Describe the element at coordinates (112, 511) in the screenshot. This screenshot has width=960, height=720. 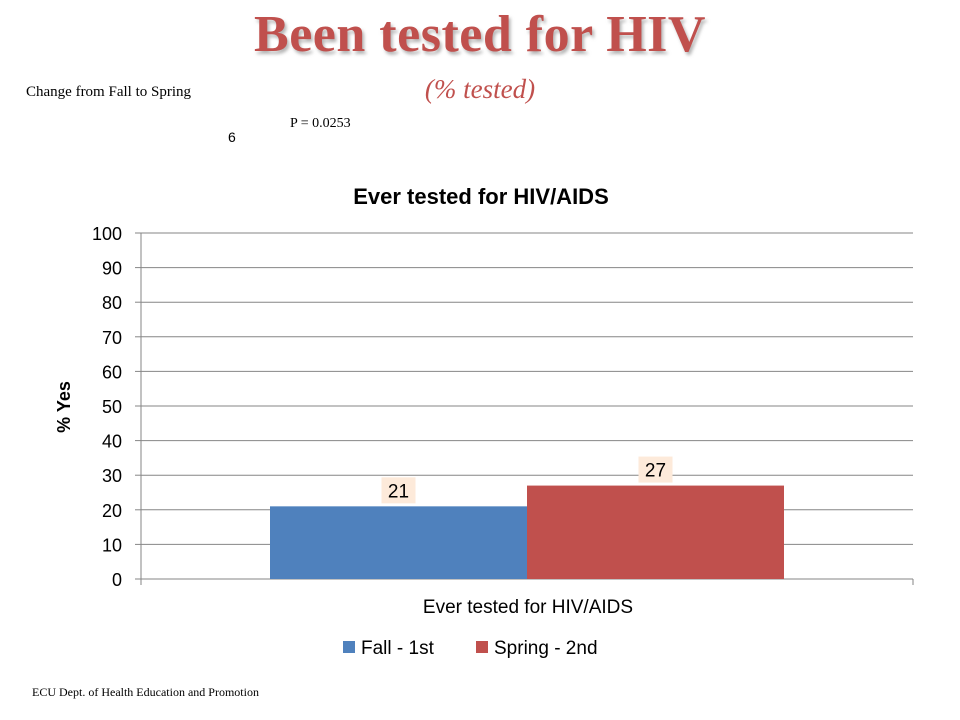
I see `y-tick-label: 20` at that location.